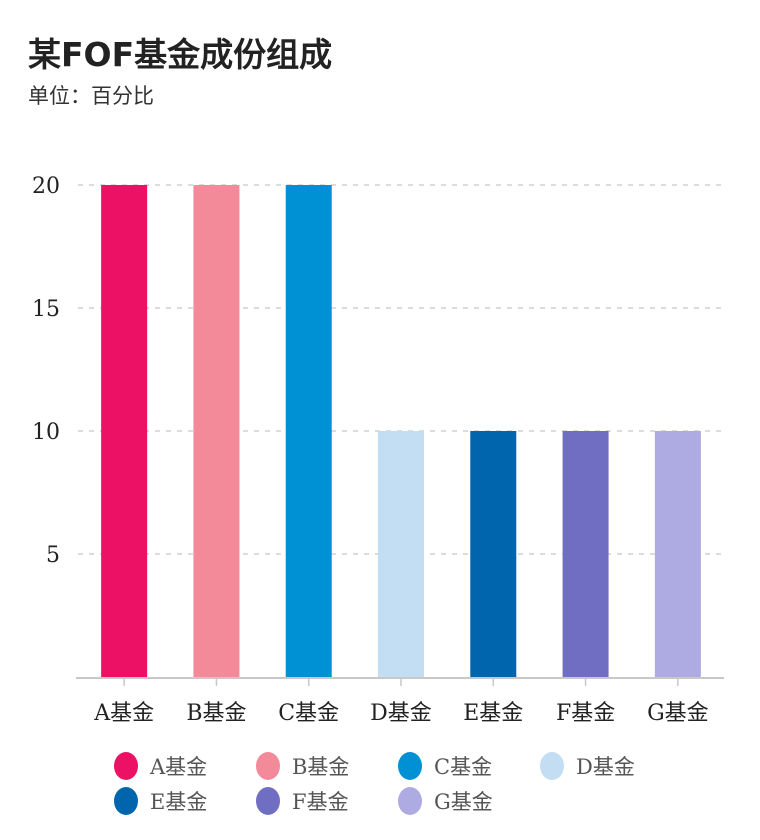  What do you see at coordinates (308, 713) in the screenshot?
I see `x-tick-label: C基金` at bounding box center [308, 713].